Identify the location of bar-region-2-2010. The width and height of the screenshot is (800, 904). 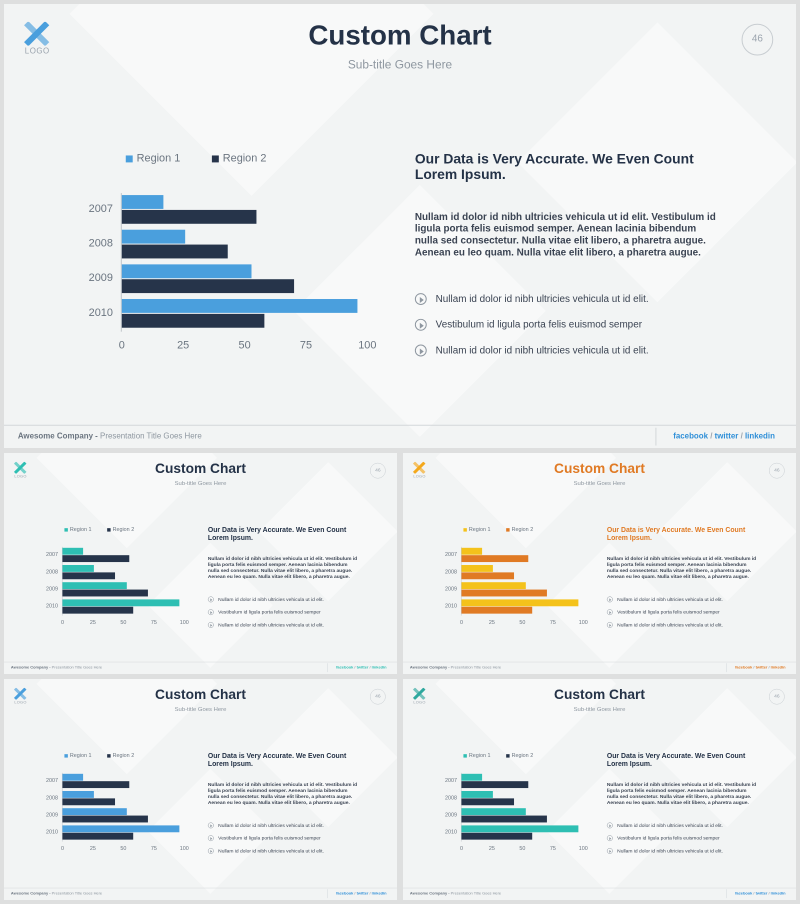
(497, 610).